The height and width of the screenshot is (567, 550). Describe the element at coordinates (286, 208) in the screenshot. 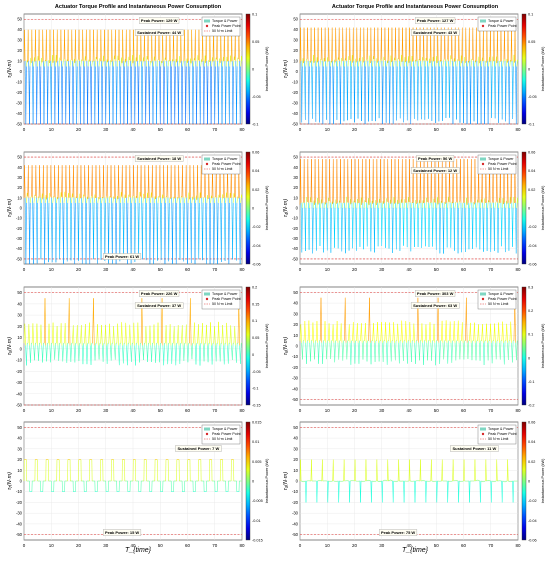

I see `y-axis-label: τ₄(N·m)` at that location.